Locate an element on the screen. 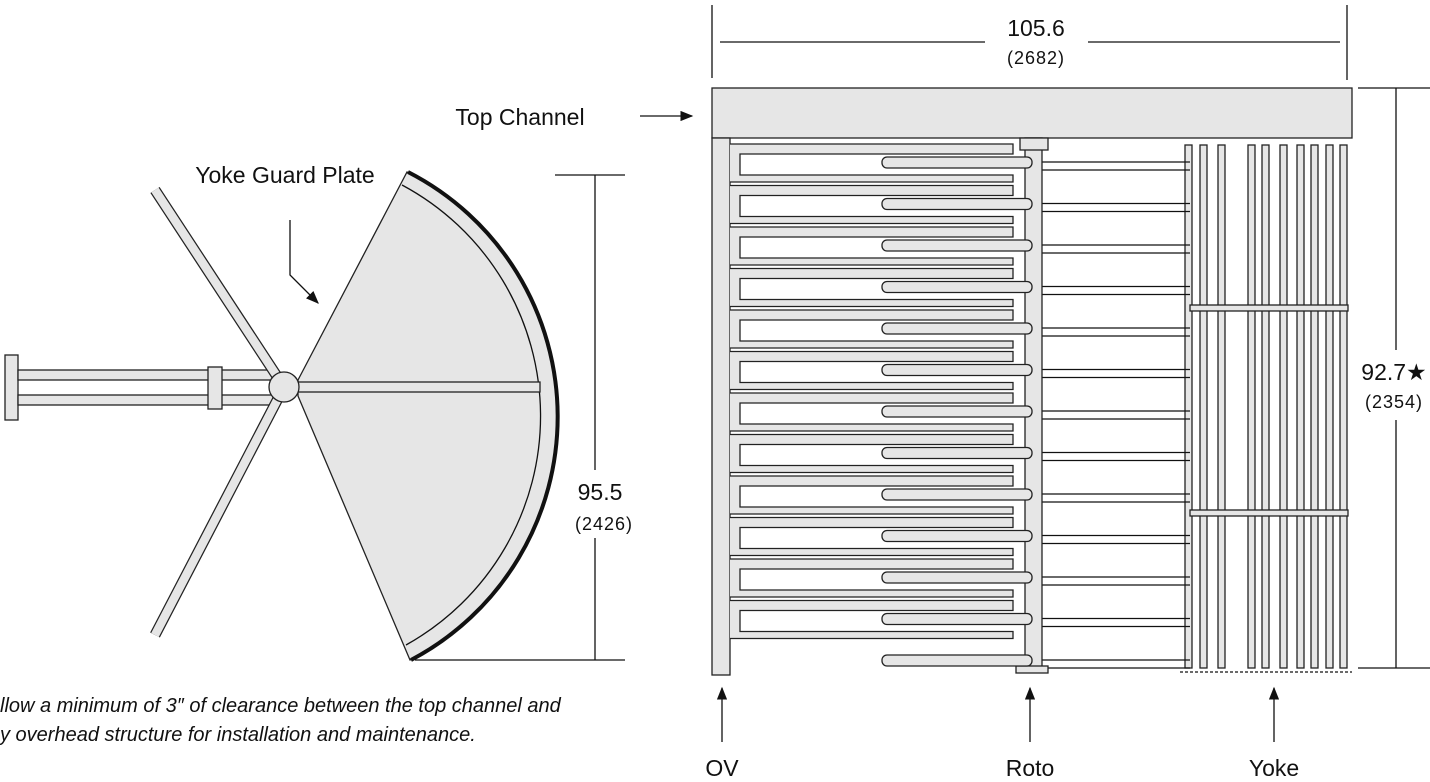 Image resolution: width=1430 pixels, height=782 pixels. roto-post is located at coordinates (1033, 403).